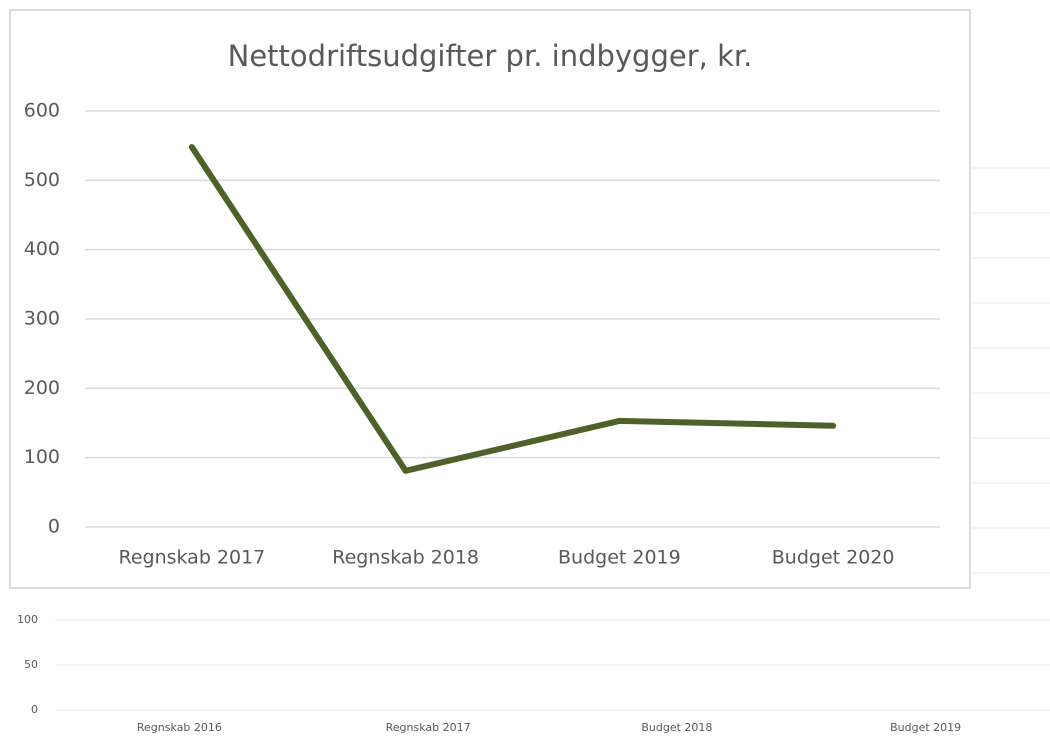 The height and width of the screenshot is (737, 1050). I want to click on x-tick-label: Budget 2020, so click(833, 558).